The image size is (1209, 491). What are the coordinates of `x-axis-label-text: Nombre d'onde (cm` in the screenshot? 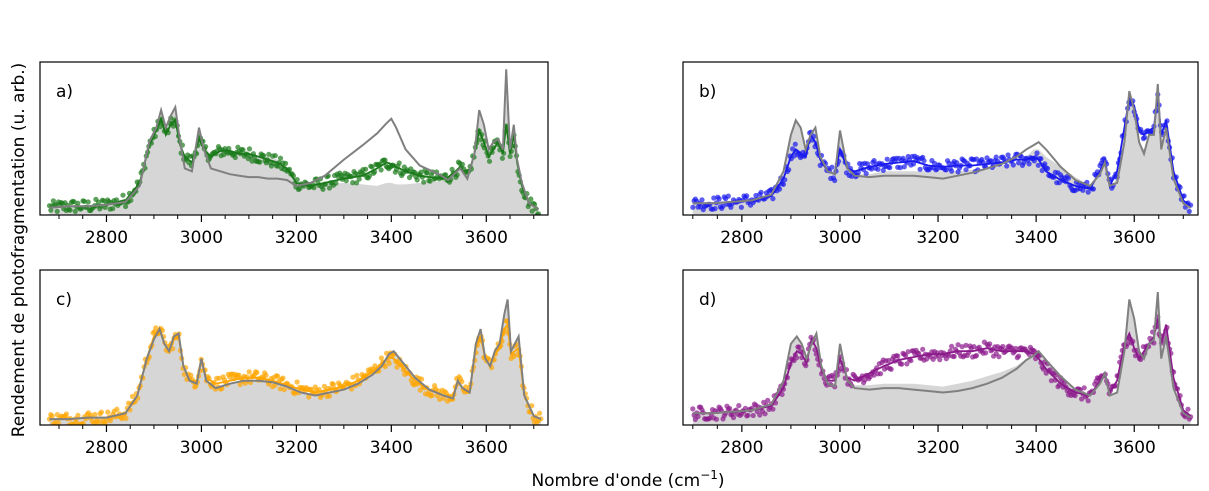 It's located at (615, 481).